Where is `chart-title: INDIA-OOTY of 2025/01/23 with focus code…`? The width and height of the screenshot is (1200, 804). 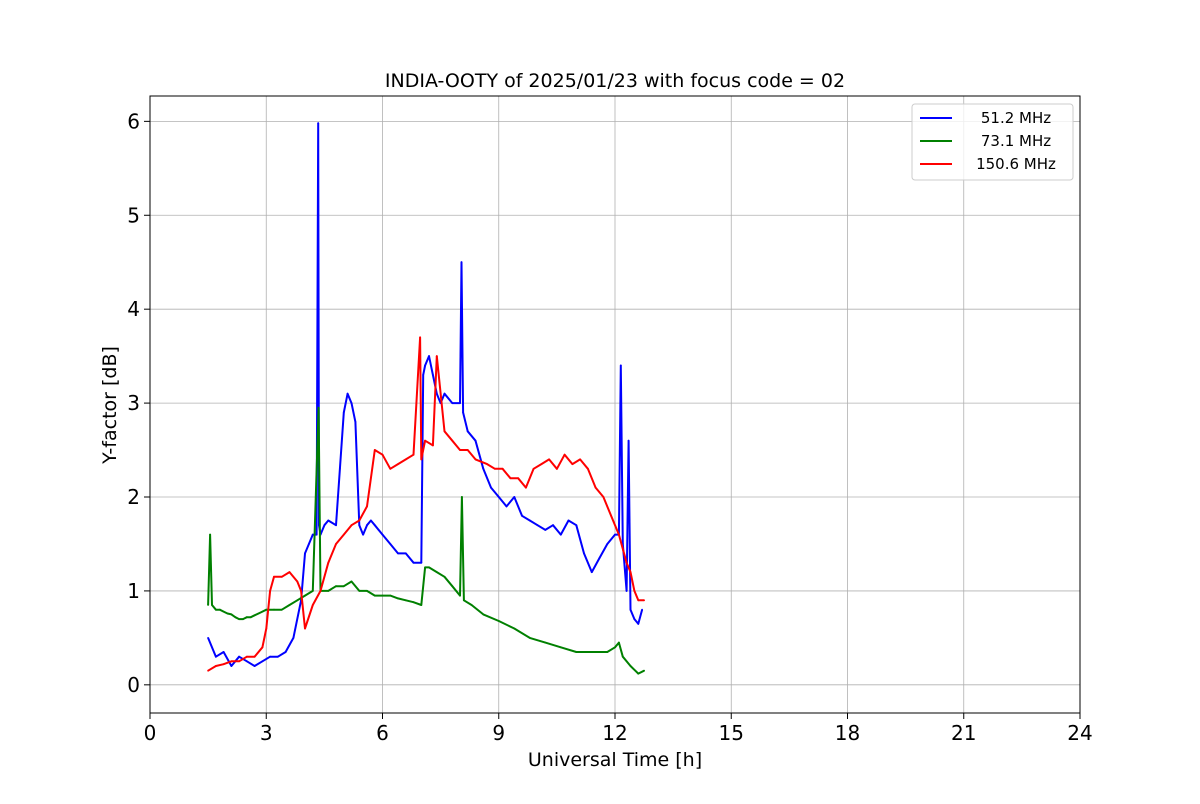
chart-title: INDIA-OOTY of 2025/01/23 with focus code… is located at coordinates (615, 81).